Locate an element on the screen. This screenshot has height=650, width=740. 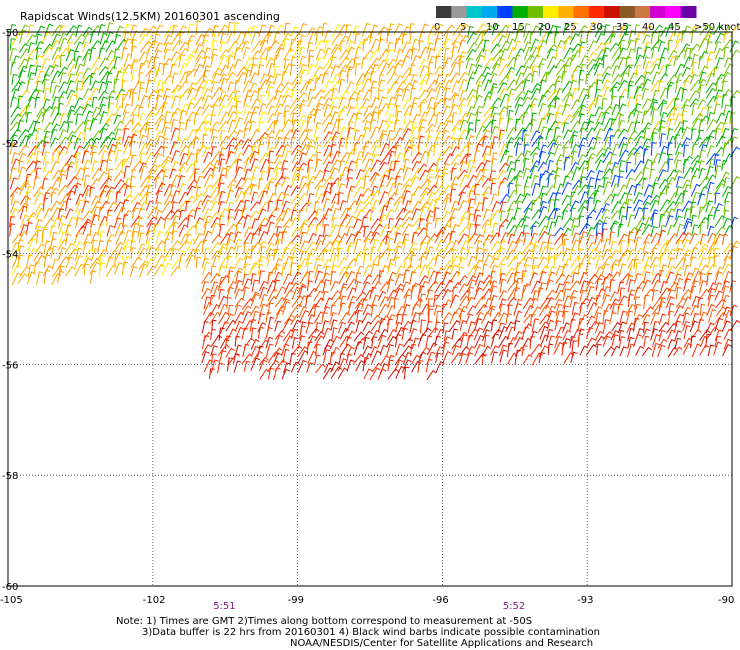
longitude-tick-label: -99 is located at coordinates (296, 600).